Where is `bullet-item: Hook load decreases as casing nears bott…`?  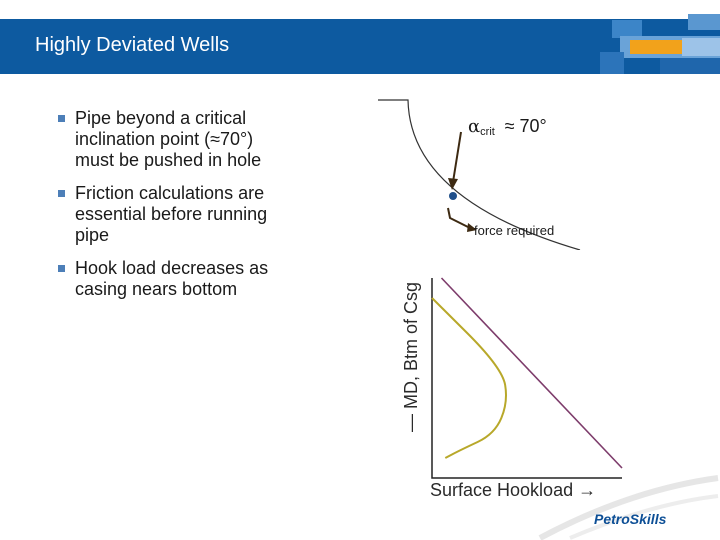
bullet-item: Hook load decreases as casing nears bott… is located at coordinates (208, 279).